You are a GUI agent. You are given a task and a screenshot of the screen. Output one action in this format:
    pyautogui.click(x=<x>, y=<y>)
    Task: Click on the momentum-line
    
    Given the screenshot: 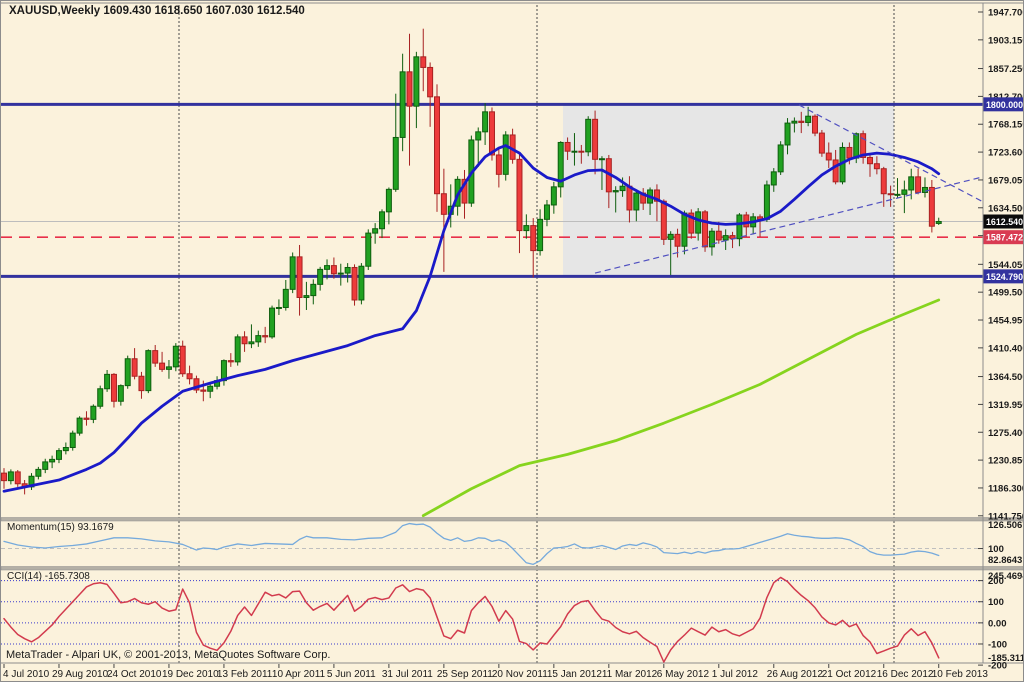 What is the action you would take?
    pyautogui.click(x=471, y=543)
    